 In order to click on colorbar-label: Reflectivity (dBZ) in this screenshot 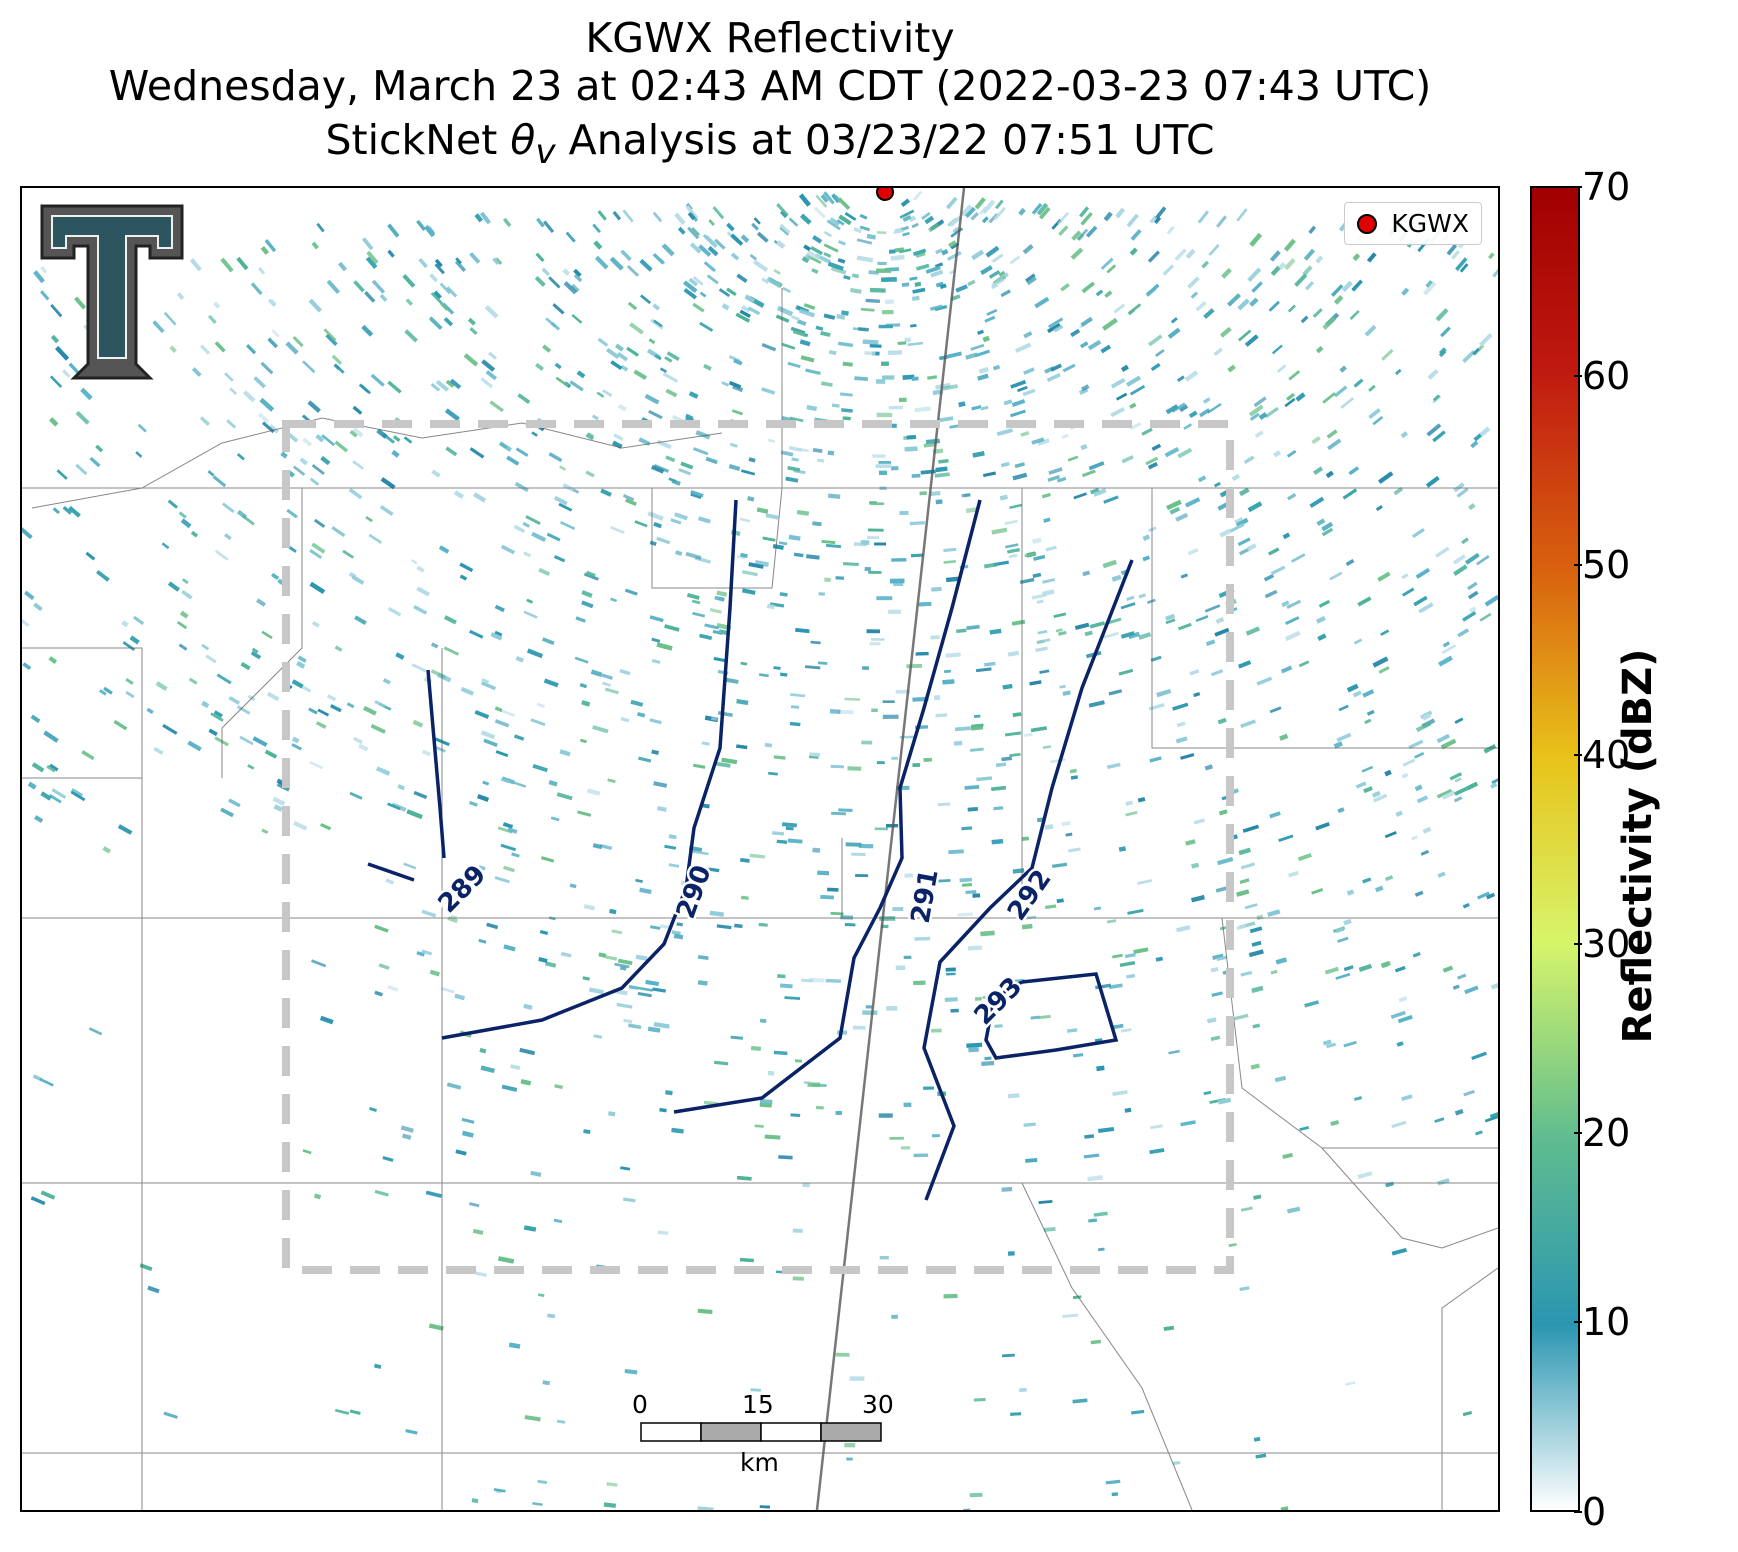, I will do `click(1638, 846)`.